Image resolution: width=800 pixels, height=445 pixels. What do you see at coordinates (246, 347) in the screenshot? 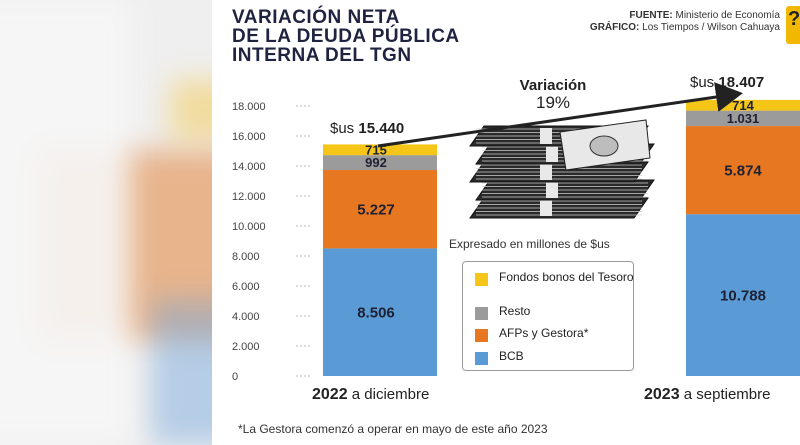
I see `y-tick-label: 2.000` at bounding box center [246, 347].